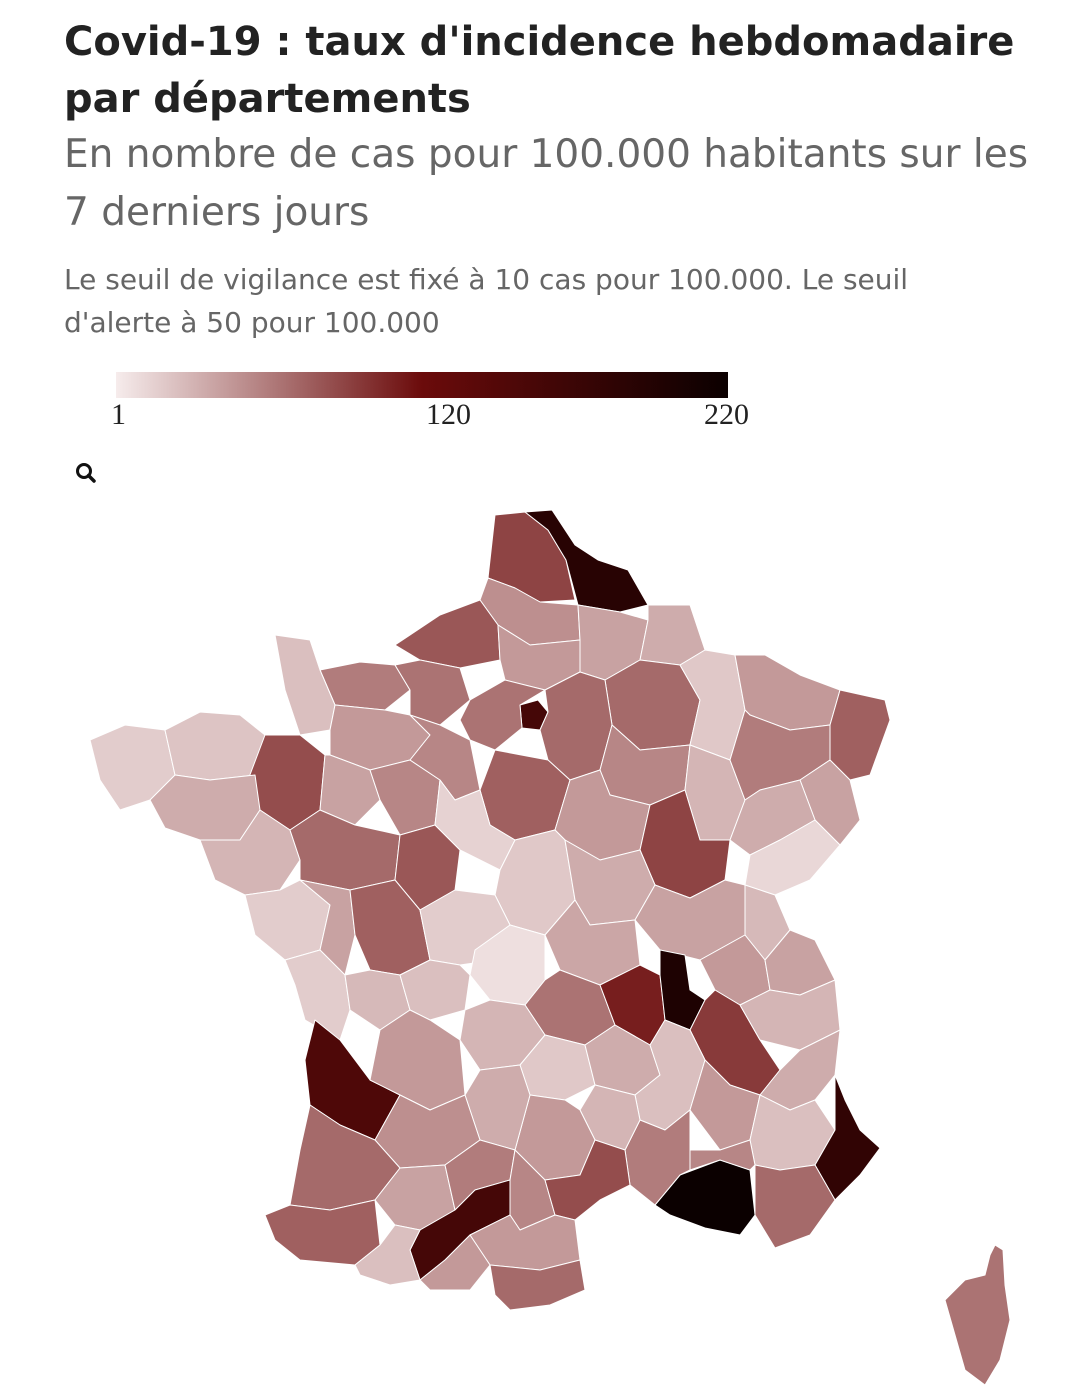 The height and width of the screenshot is (1390, 1080). What do you see at coordinates (387, 1255) in the screenshot?
I see `region-hautes-pyrenees` at bounding box center [387, 1255].